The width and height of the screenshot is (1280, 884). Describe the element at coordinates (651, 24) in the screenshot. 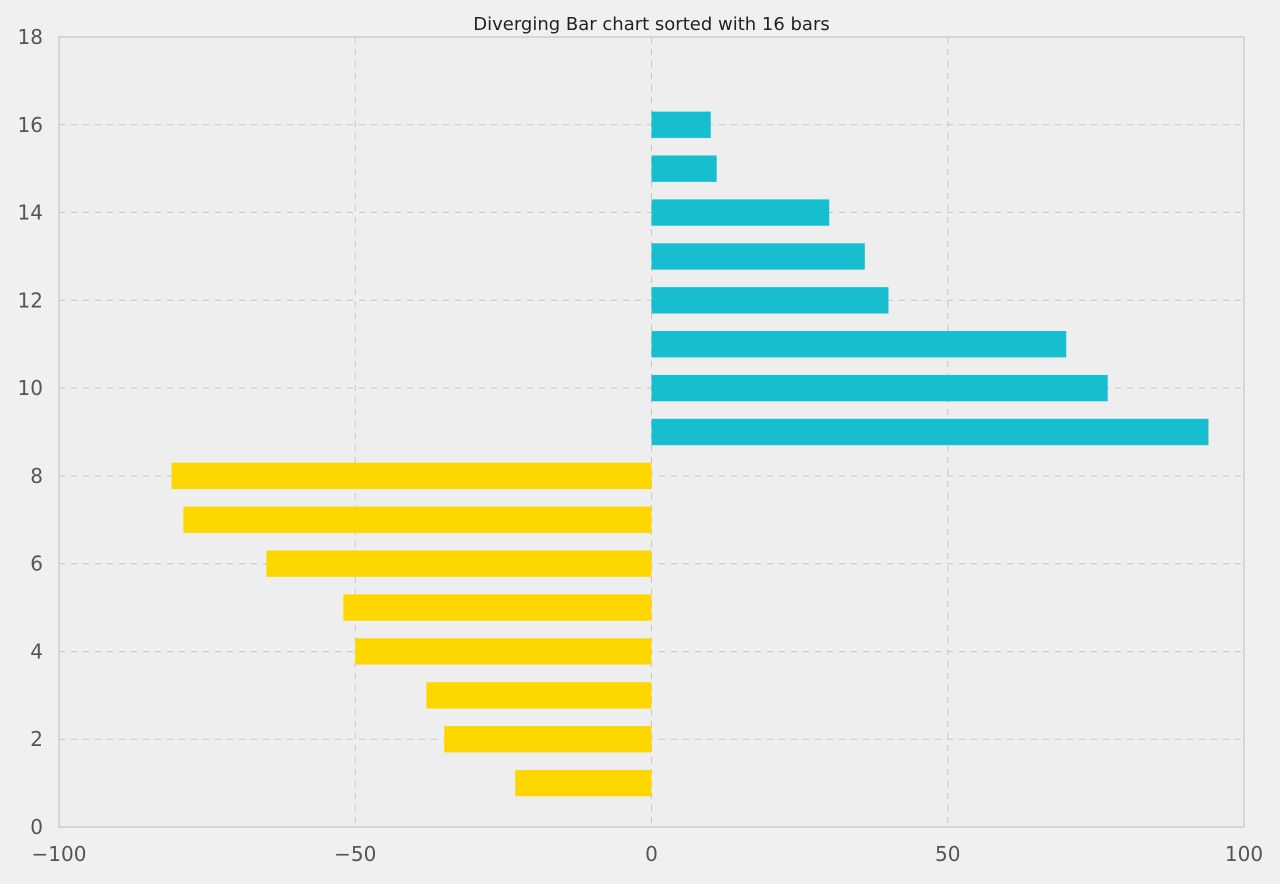

I see `chart-title: Diverging Bar chart sorted with 16 bars` at that location.